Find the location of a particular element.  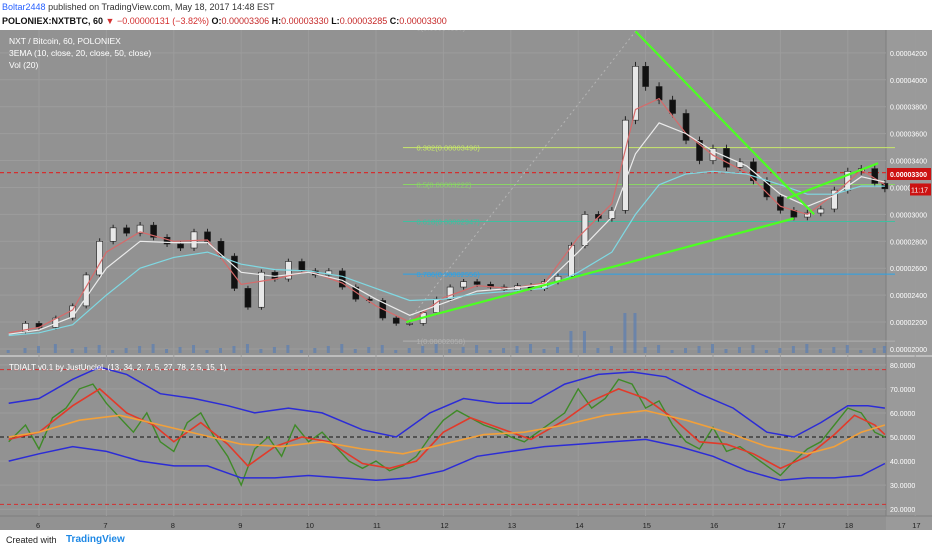

time-axis: 6 7 8 9 10 11 12 13 14 15 16 17 18 17 is located at coordinates (478, 525).